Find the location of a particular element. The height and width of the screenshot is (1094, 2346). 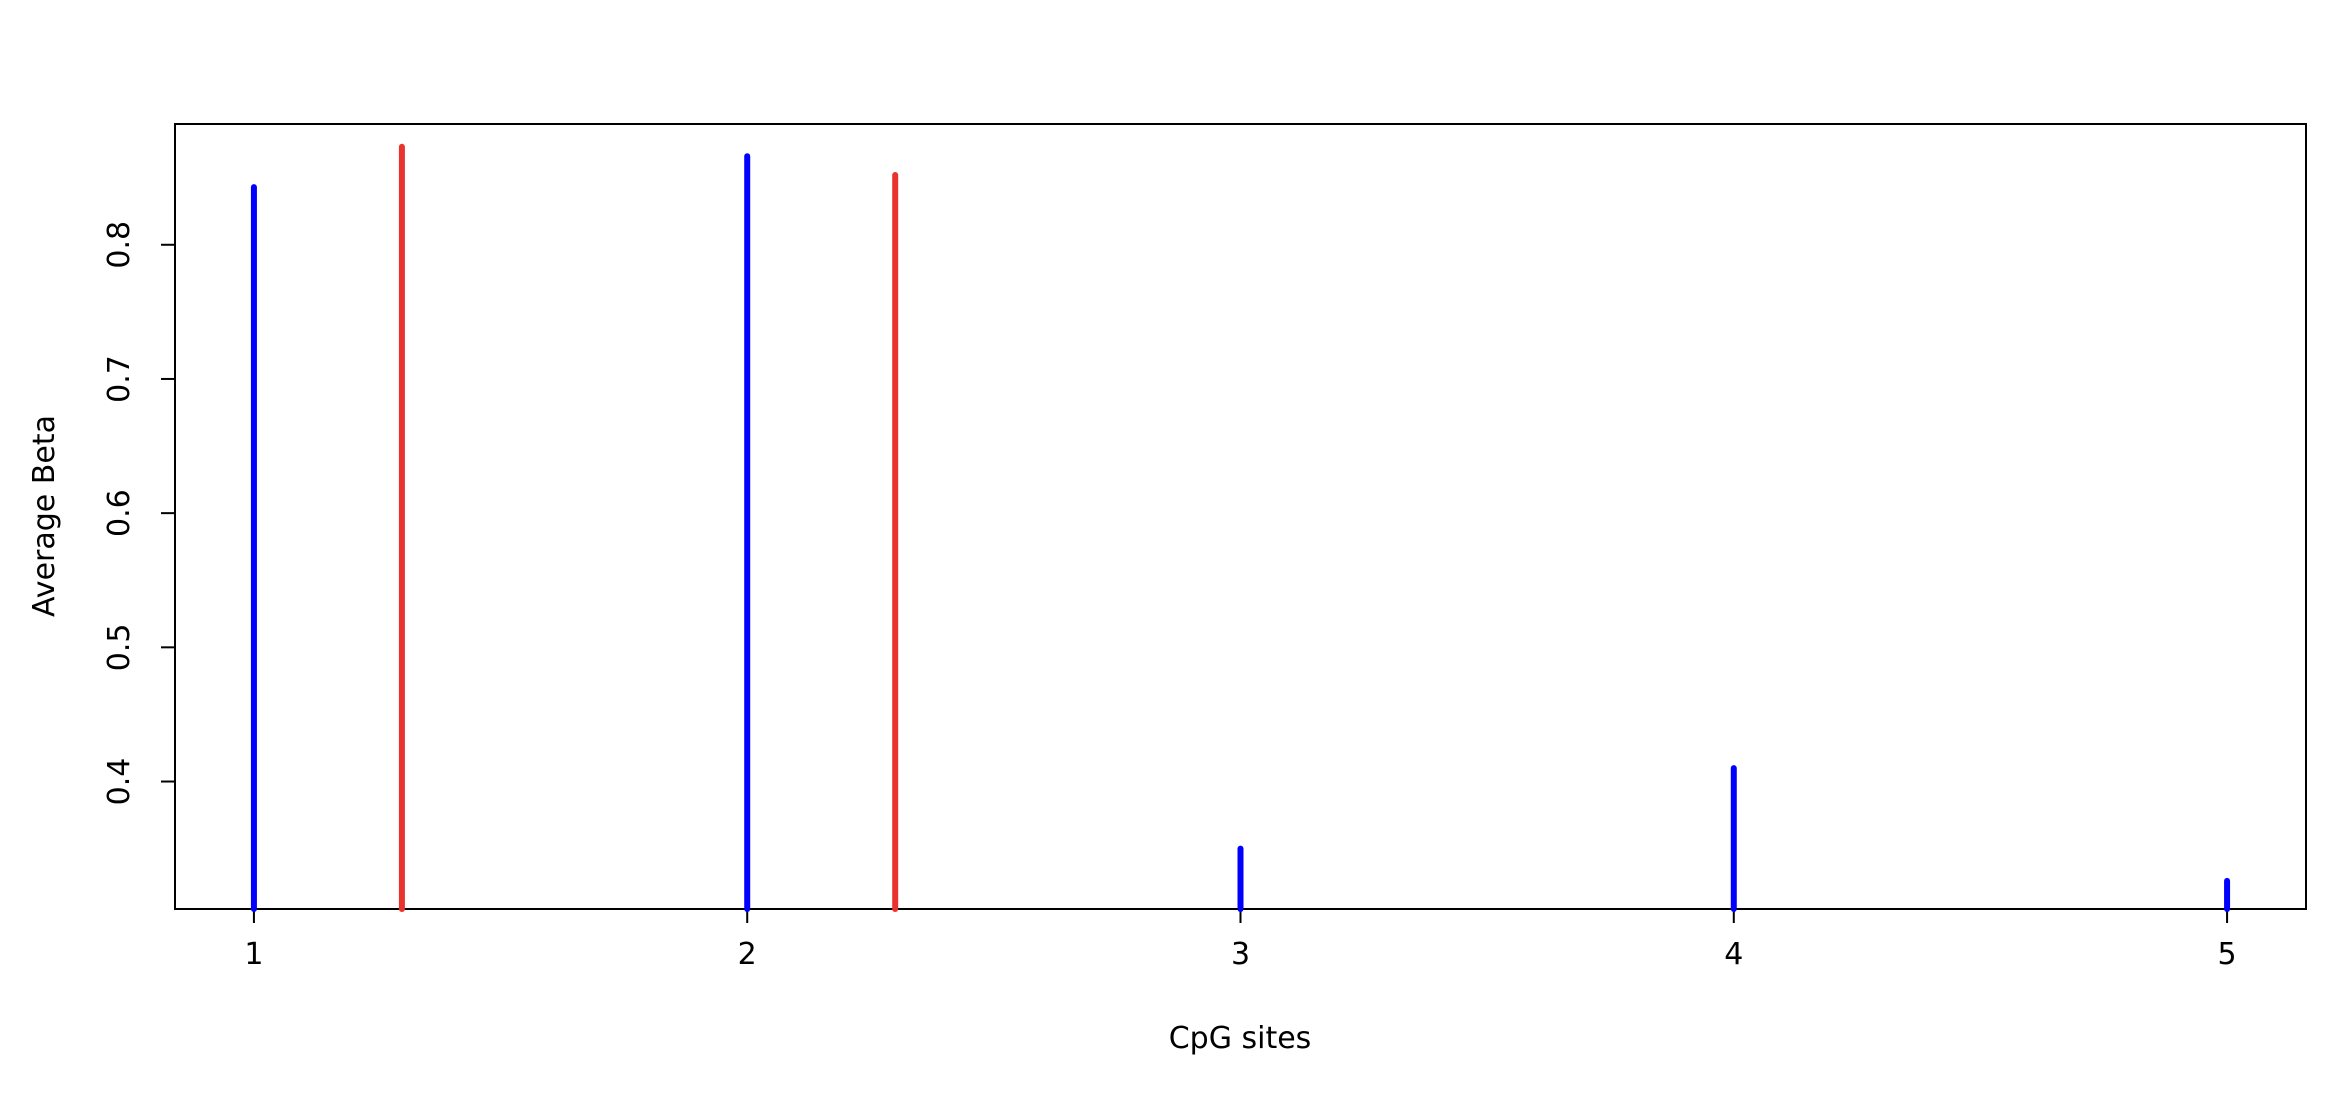

y-axis-title: Average Beta is located at coordinates (44, 516).